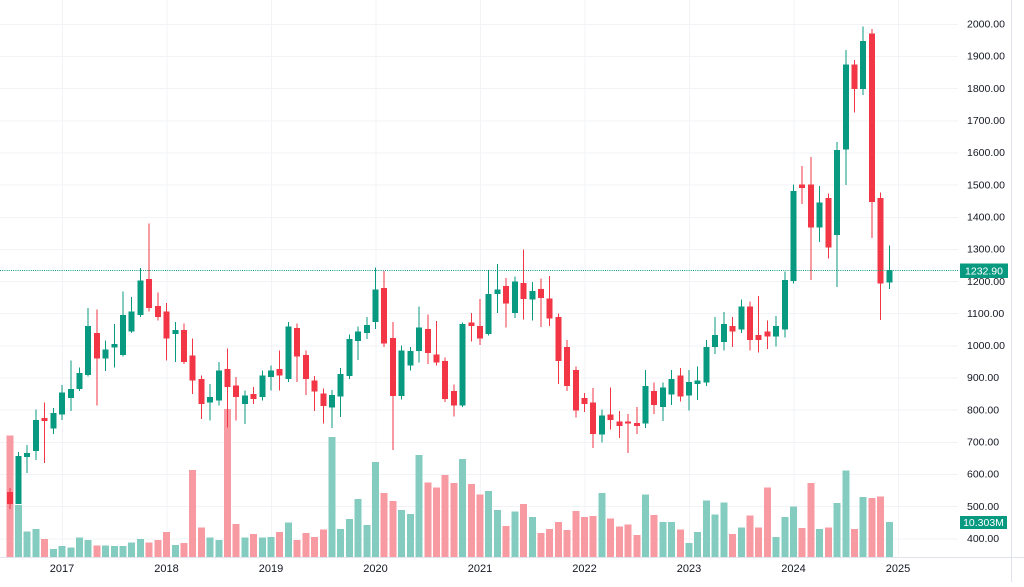 This screenshot has height=587, width=1024. Describe the element at coordinates (689, 569) in the screenshot. I see `svg-text: 2023` at that location.